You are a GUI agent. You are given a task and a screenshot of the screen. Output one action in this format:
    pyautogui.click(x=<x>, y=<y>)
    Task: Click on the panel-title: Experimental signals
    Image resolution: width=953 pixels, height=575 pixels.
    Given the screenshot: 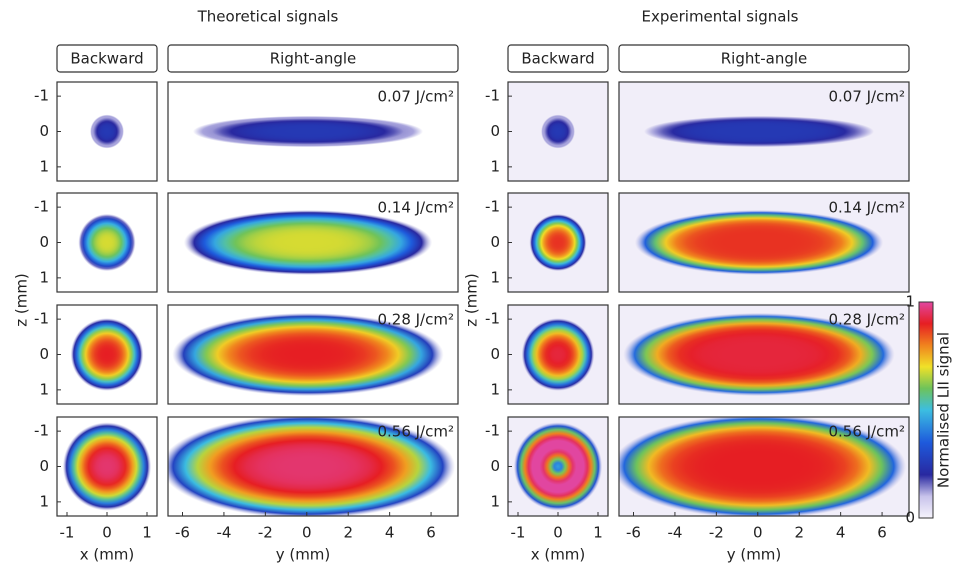 What is the action you would take?
    pyautogui.click(x=720, y=17)
    